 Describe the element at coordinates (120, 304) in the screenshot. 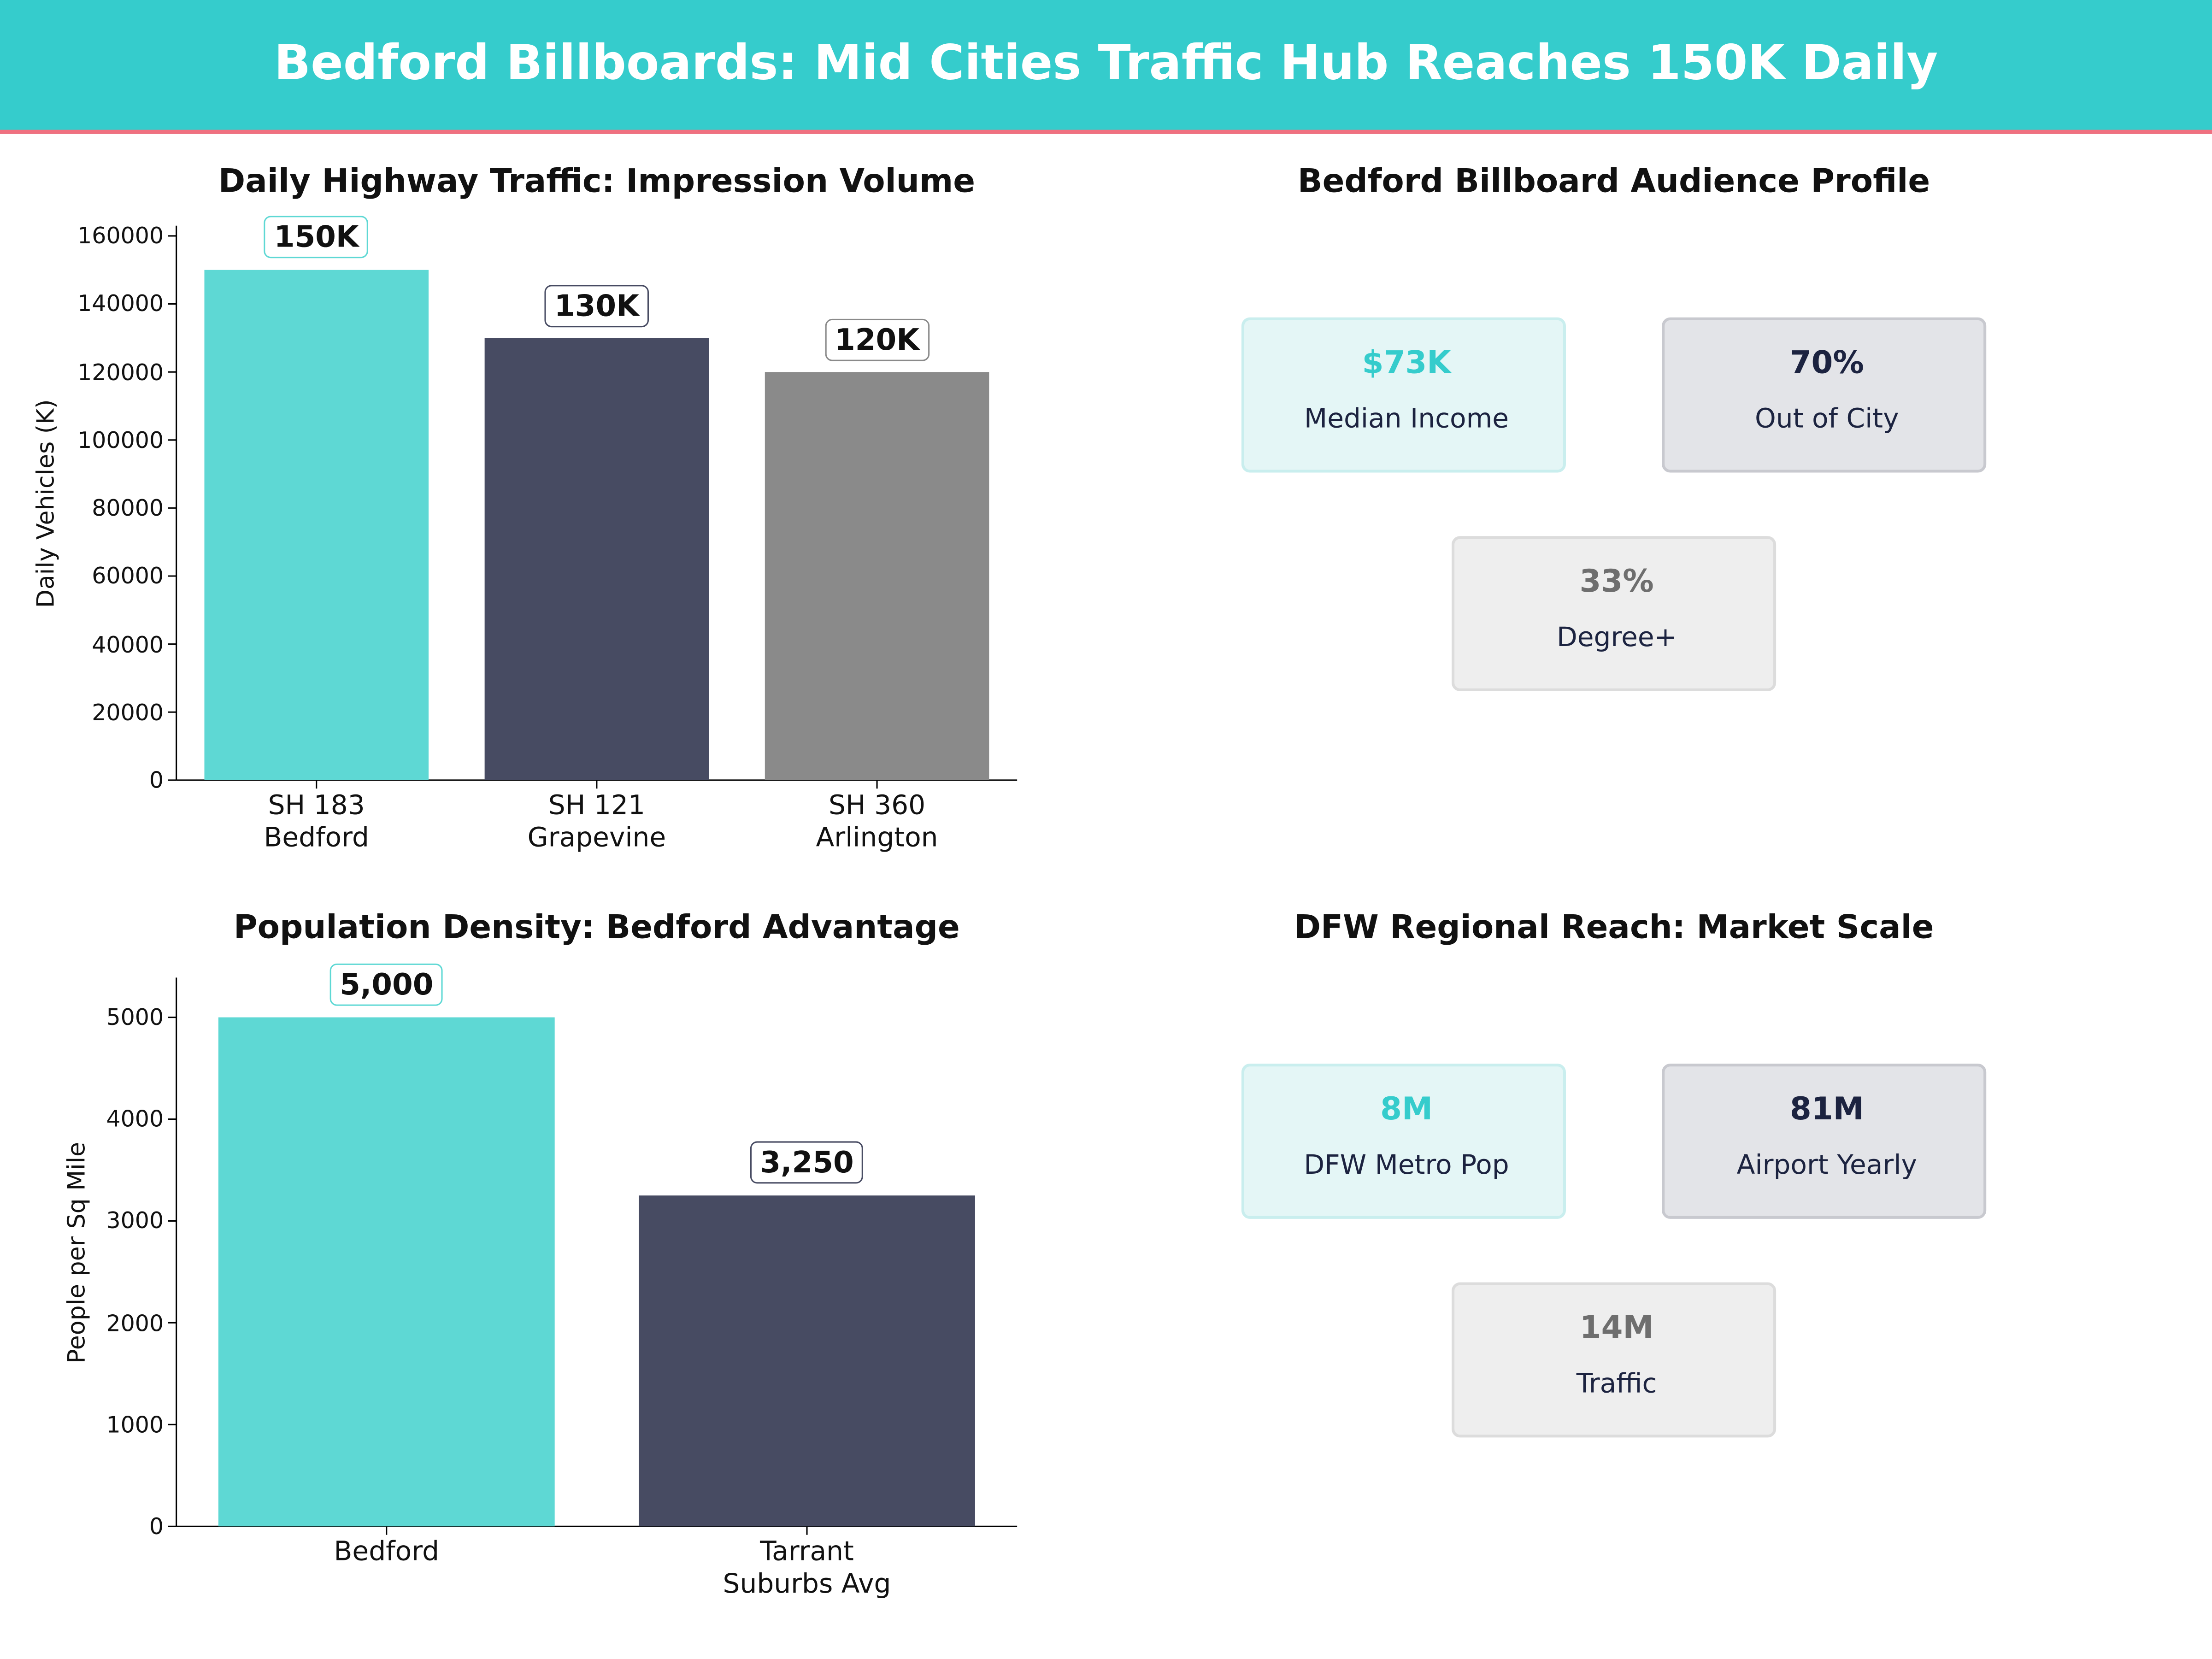

I see `y-tick-label: 140000` at that location.